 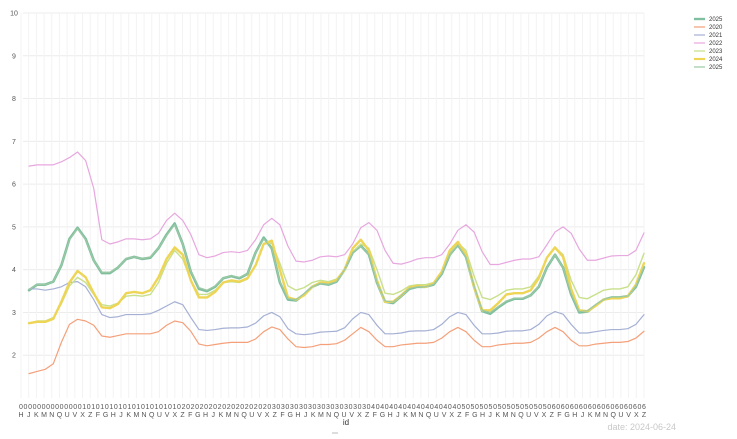 I want to click on y-tick-label: 2, so click(x=14, y=356).